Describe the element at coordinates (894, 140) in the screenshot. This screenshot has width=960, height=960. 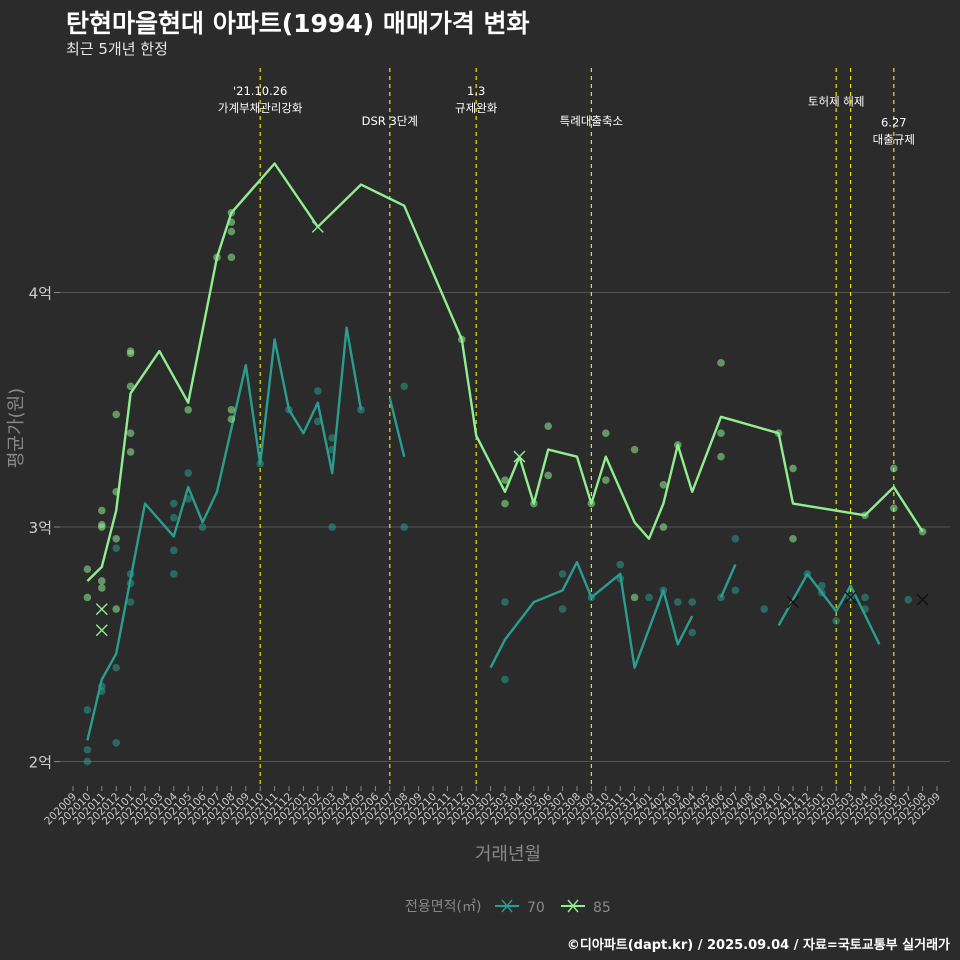
I see `annotation-label: 대출규제` at that location.